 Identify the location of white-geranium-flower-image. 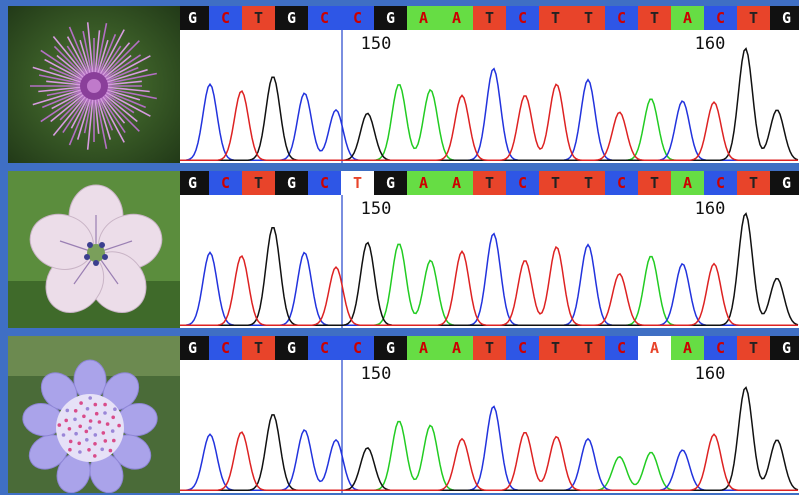
(94, 249).